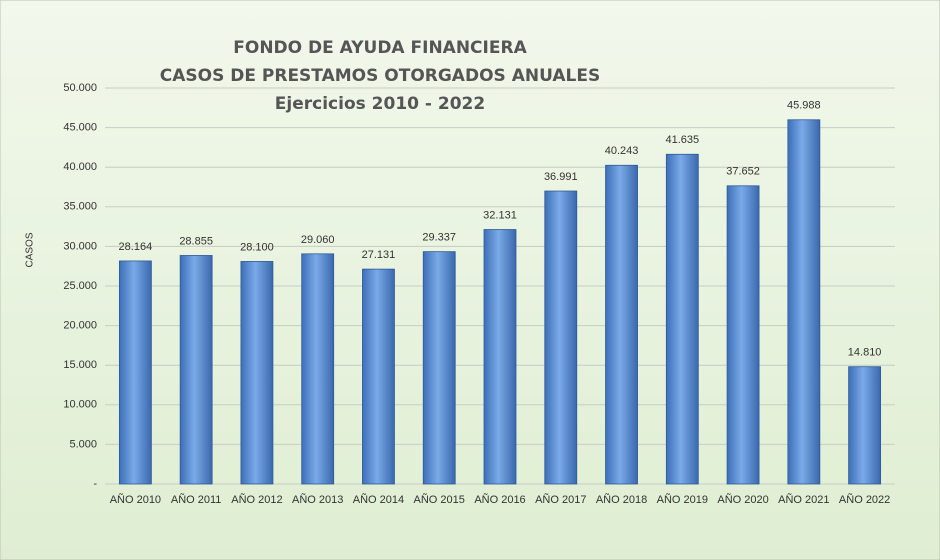 Image resolution: width=940 pixels, height=560 pixels. Describe the element at coordinates (318, 240) in the screenshot. I see `data-label: 29.060` at that location.